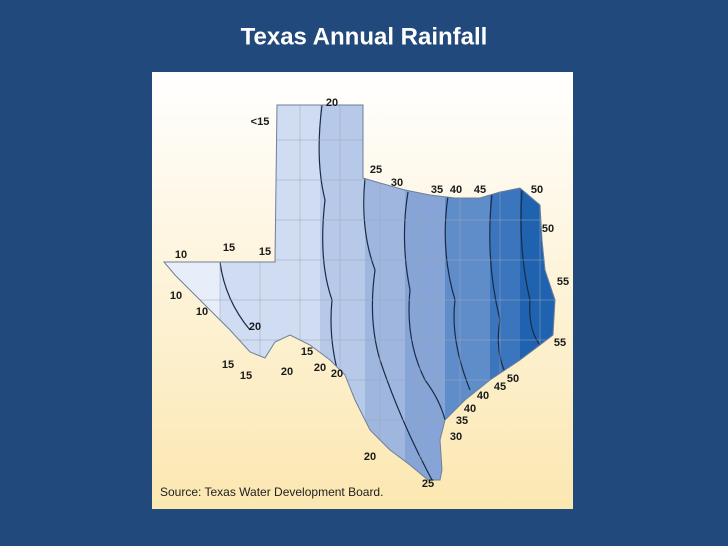  Describe the element at coordinates (260, 122) in the screenshot. I see `contour-label: <15` at that location.